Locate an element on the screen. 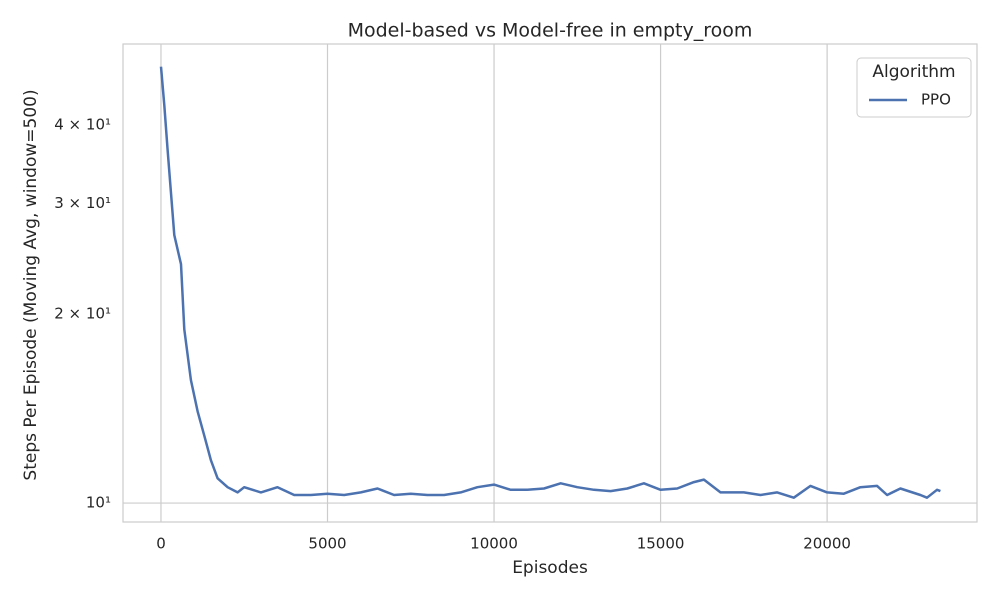 The height and width of the screenshot is (604, 1000). chart-title: Model-based vs Model-free in empty_room is located at coordinates (550, 31).